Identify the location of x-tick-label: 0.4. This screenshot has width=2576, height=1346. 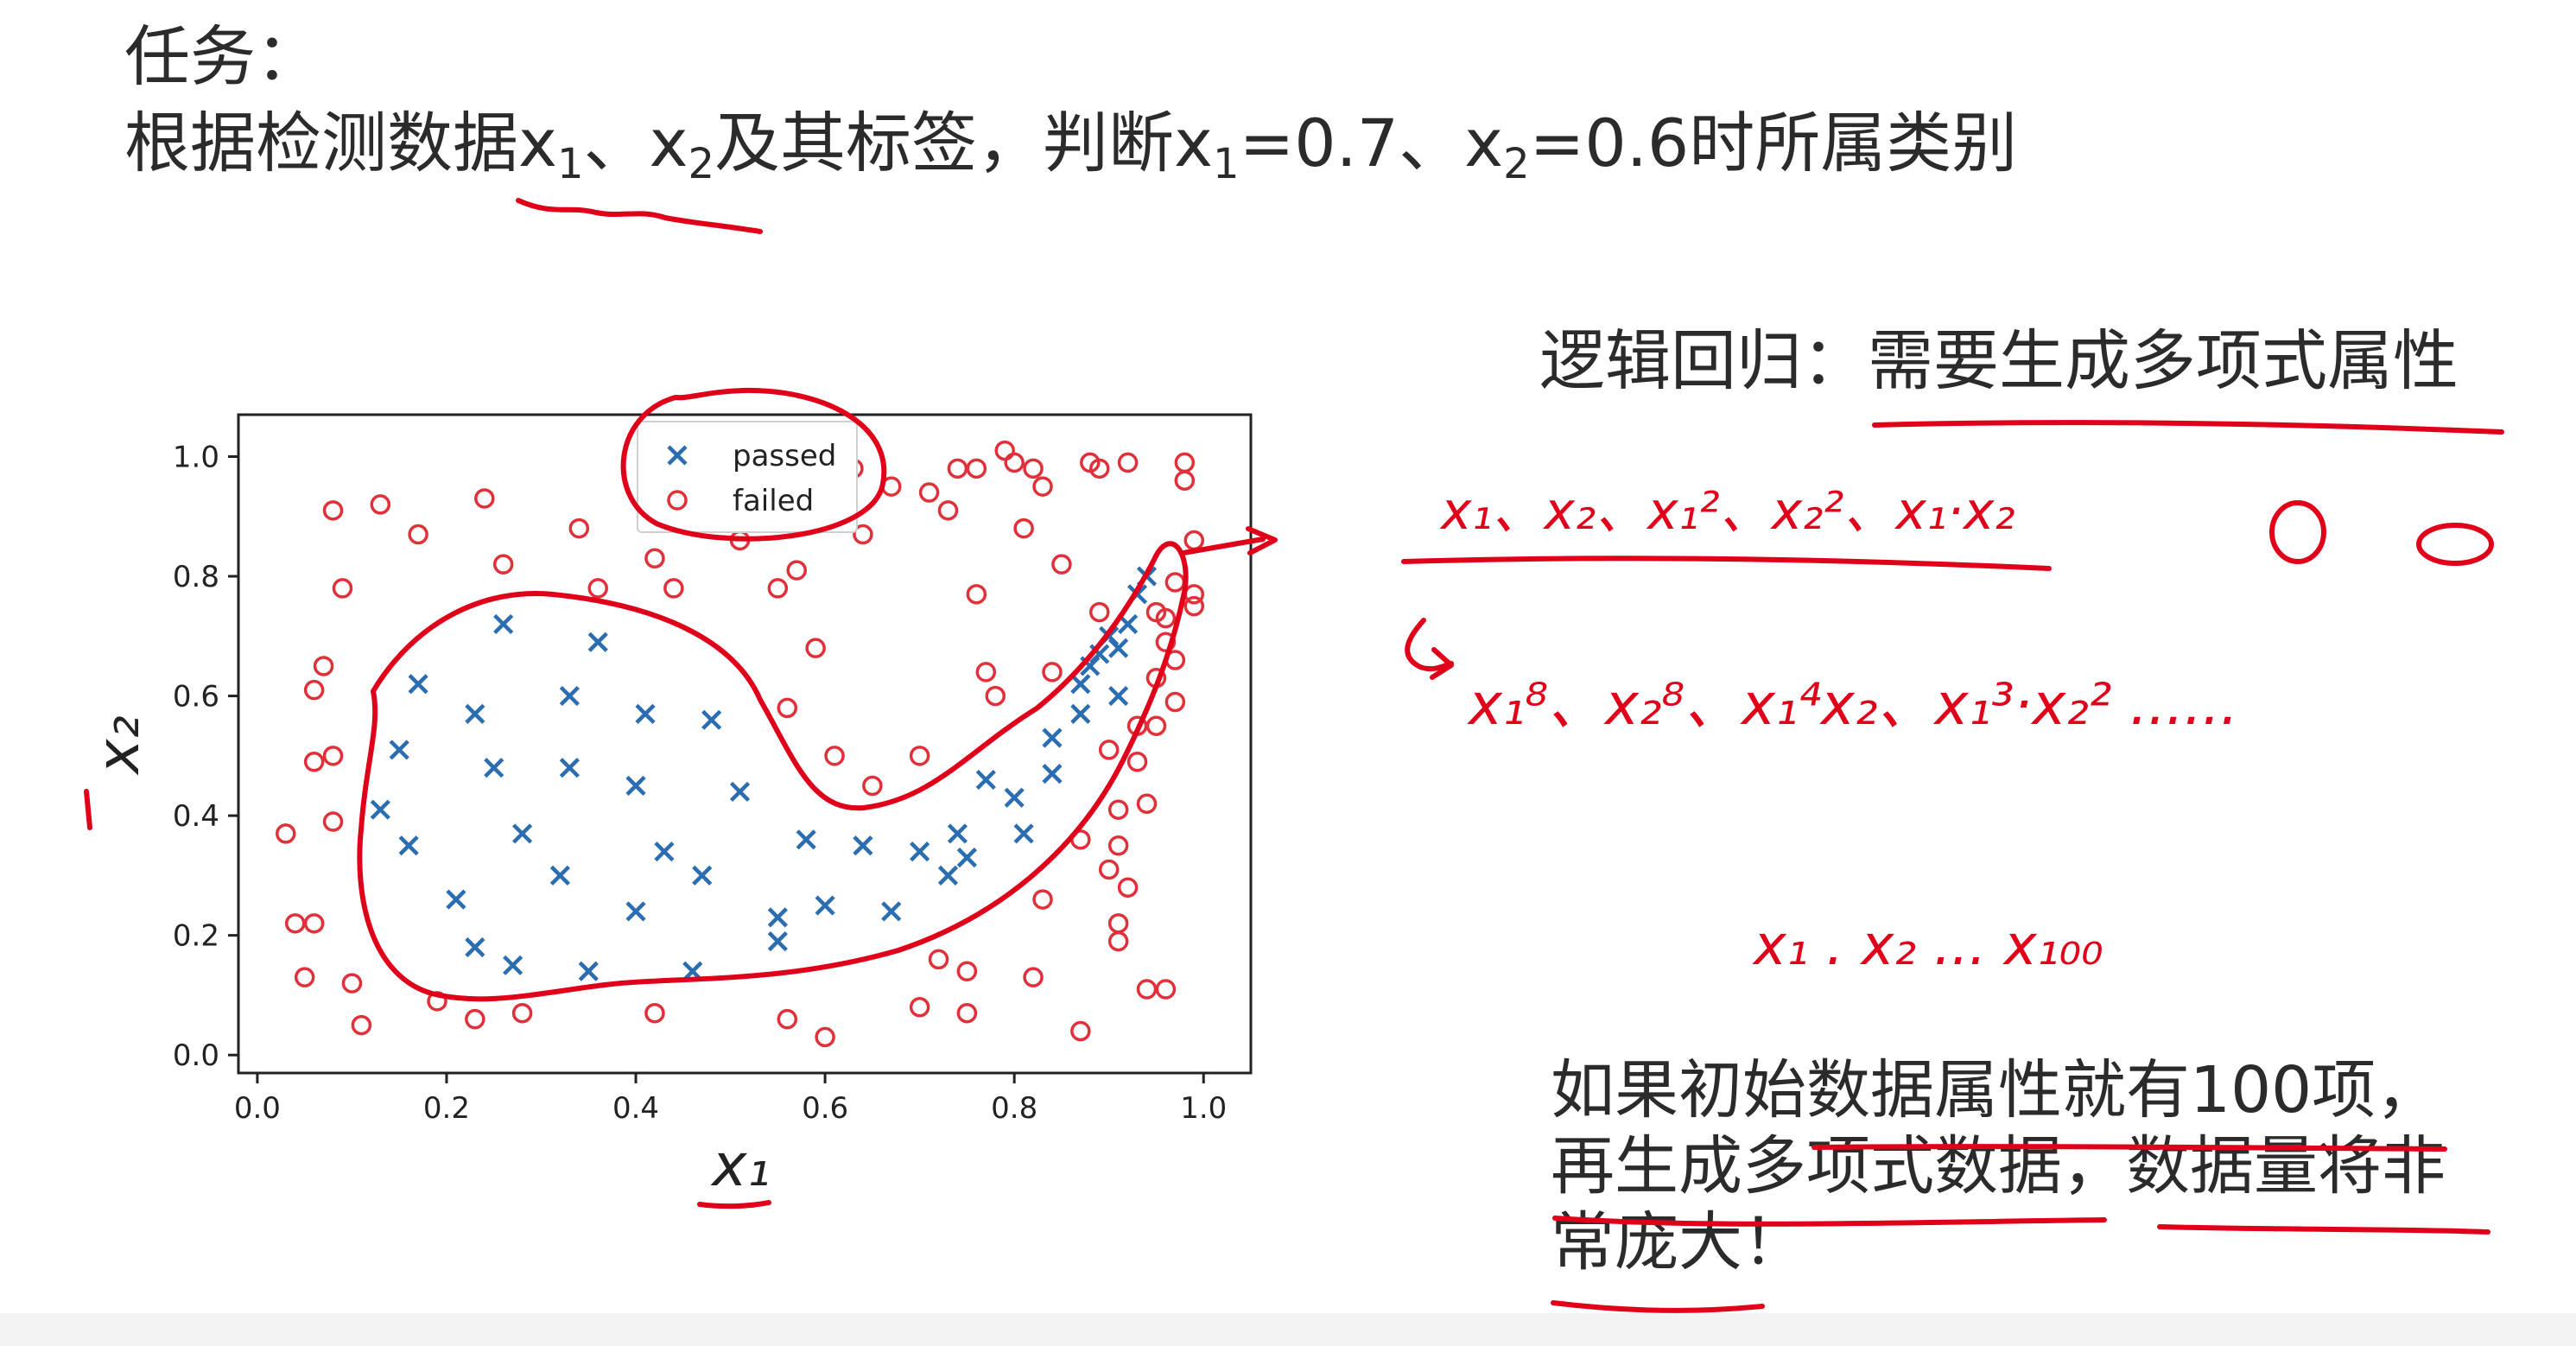
(635, 1109).